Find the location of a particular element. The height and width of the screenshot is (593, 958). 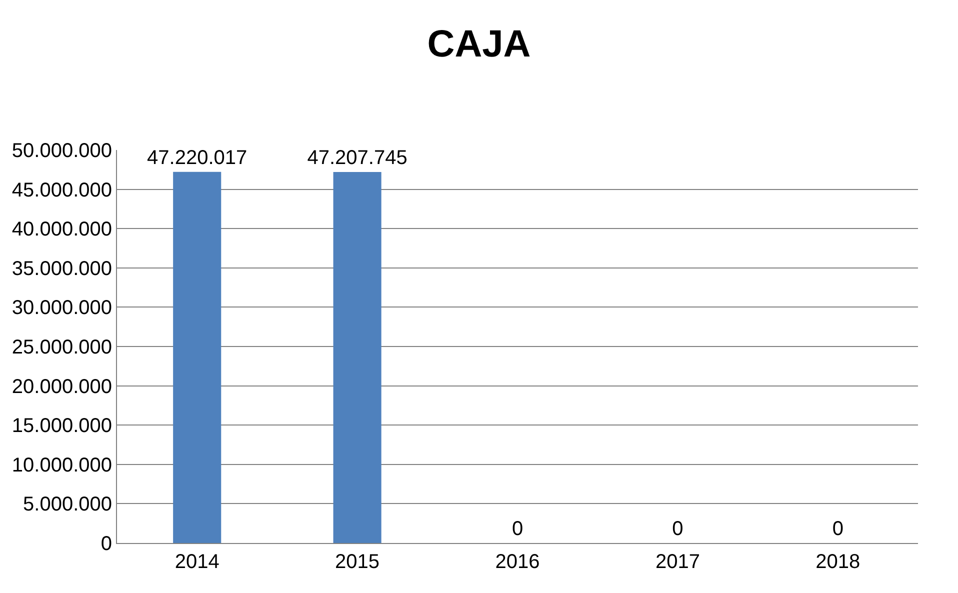

x-tick-label: 2015 is located at coordinates (357, 562).